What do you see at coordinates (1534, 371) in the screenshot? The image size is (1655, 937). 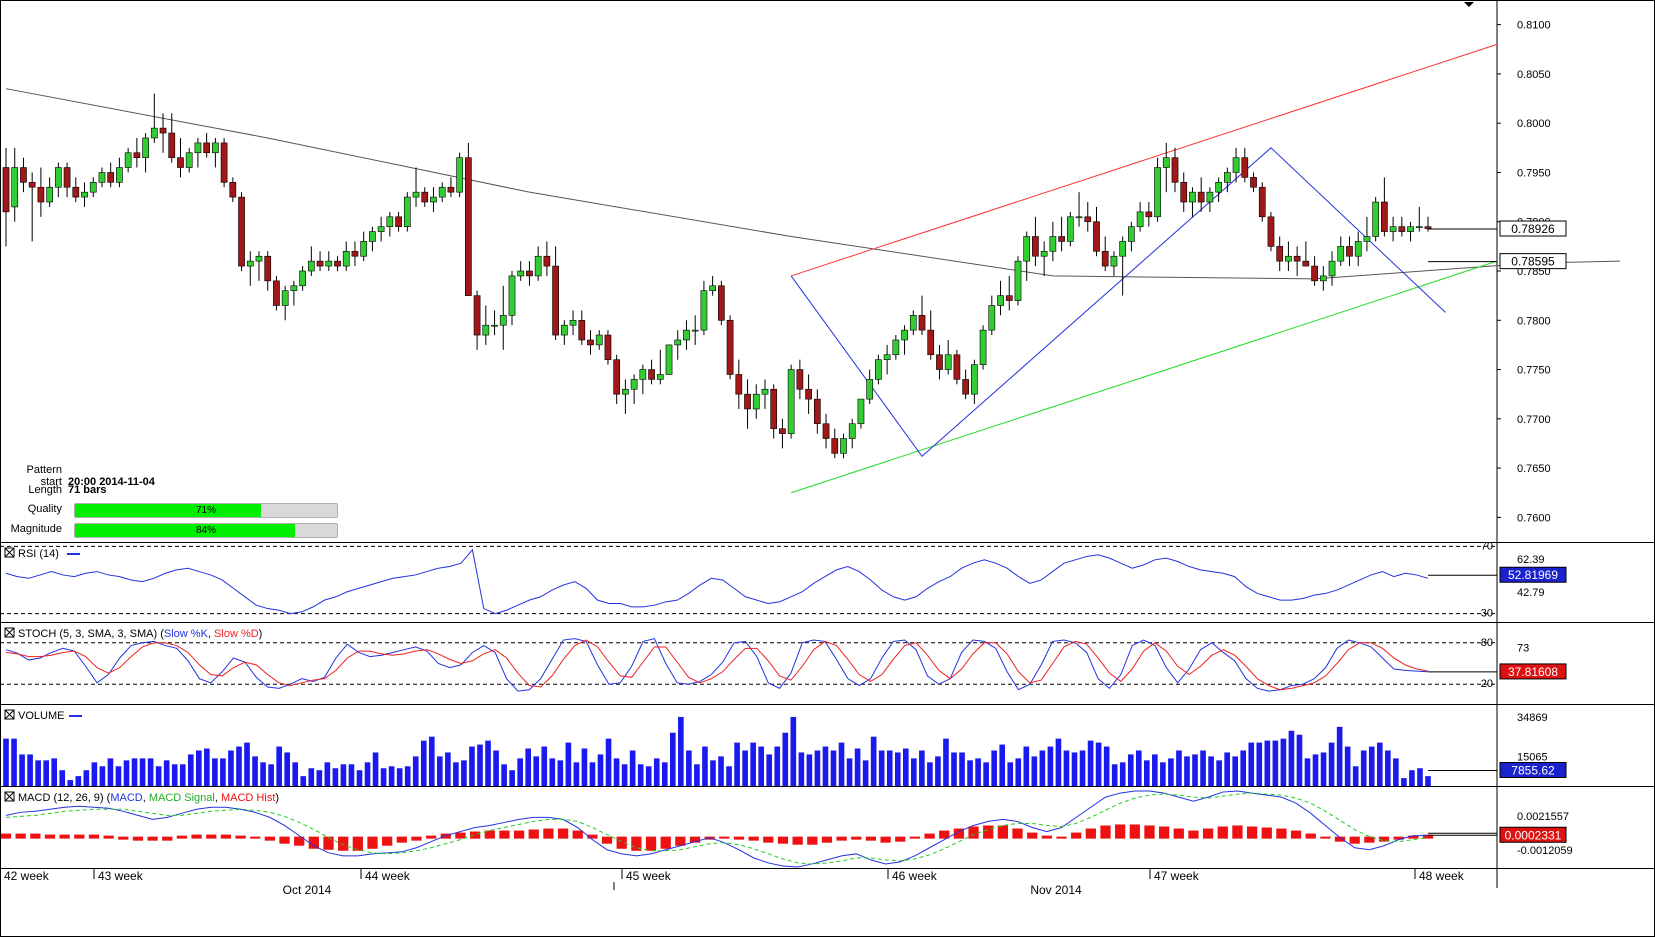 I see `price-tick-label: 0.7750` at bounding box center [1534, 371].